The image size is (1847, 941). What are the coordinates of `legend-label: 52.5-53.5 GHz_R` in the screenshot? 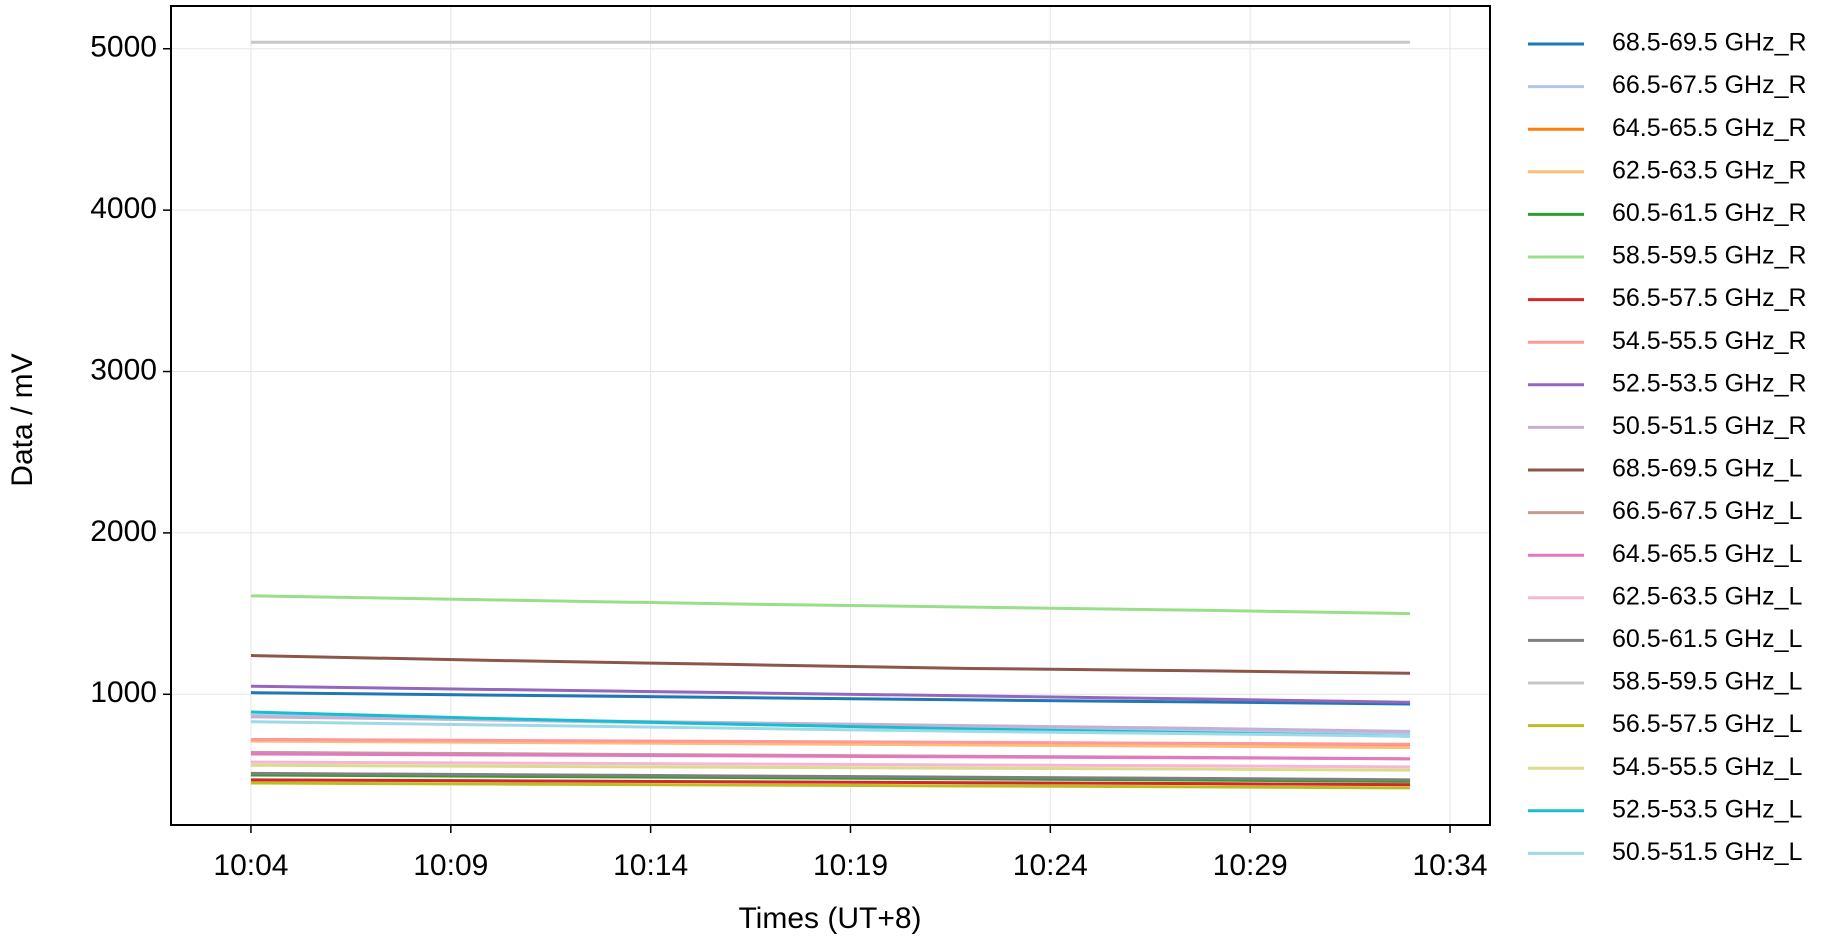 It's located at (1709, 383).